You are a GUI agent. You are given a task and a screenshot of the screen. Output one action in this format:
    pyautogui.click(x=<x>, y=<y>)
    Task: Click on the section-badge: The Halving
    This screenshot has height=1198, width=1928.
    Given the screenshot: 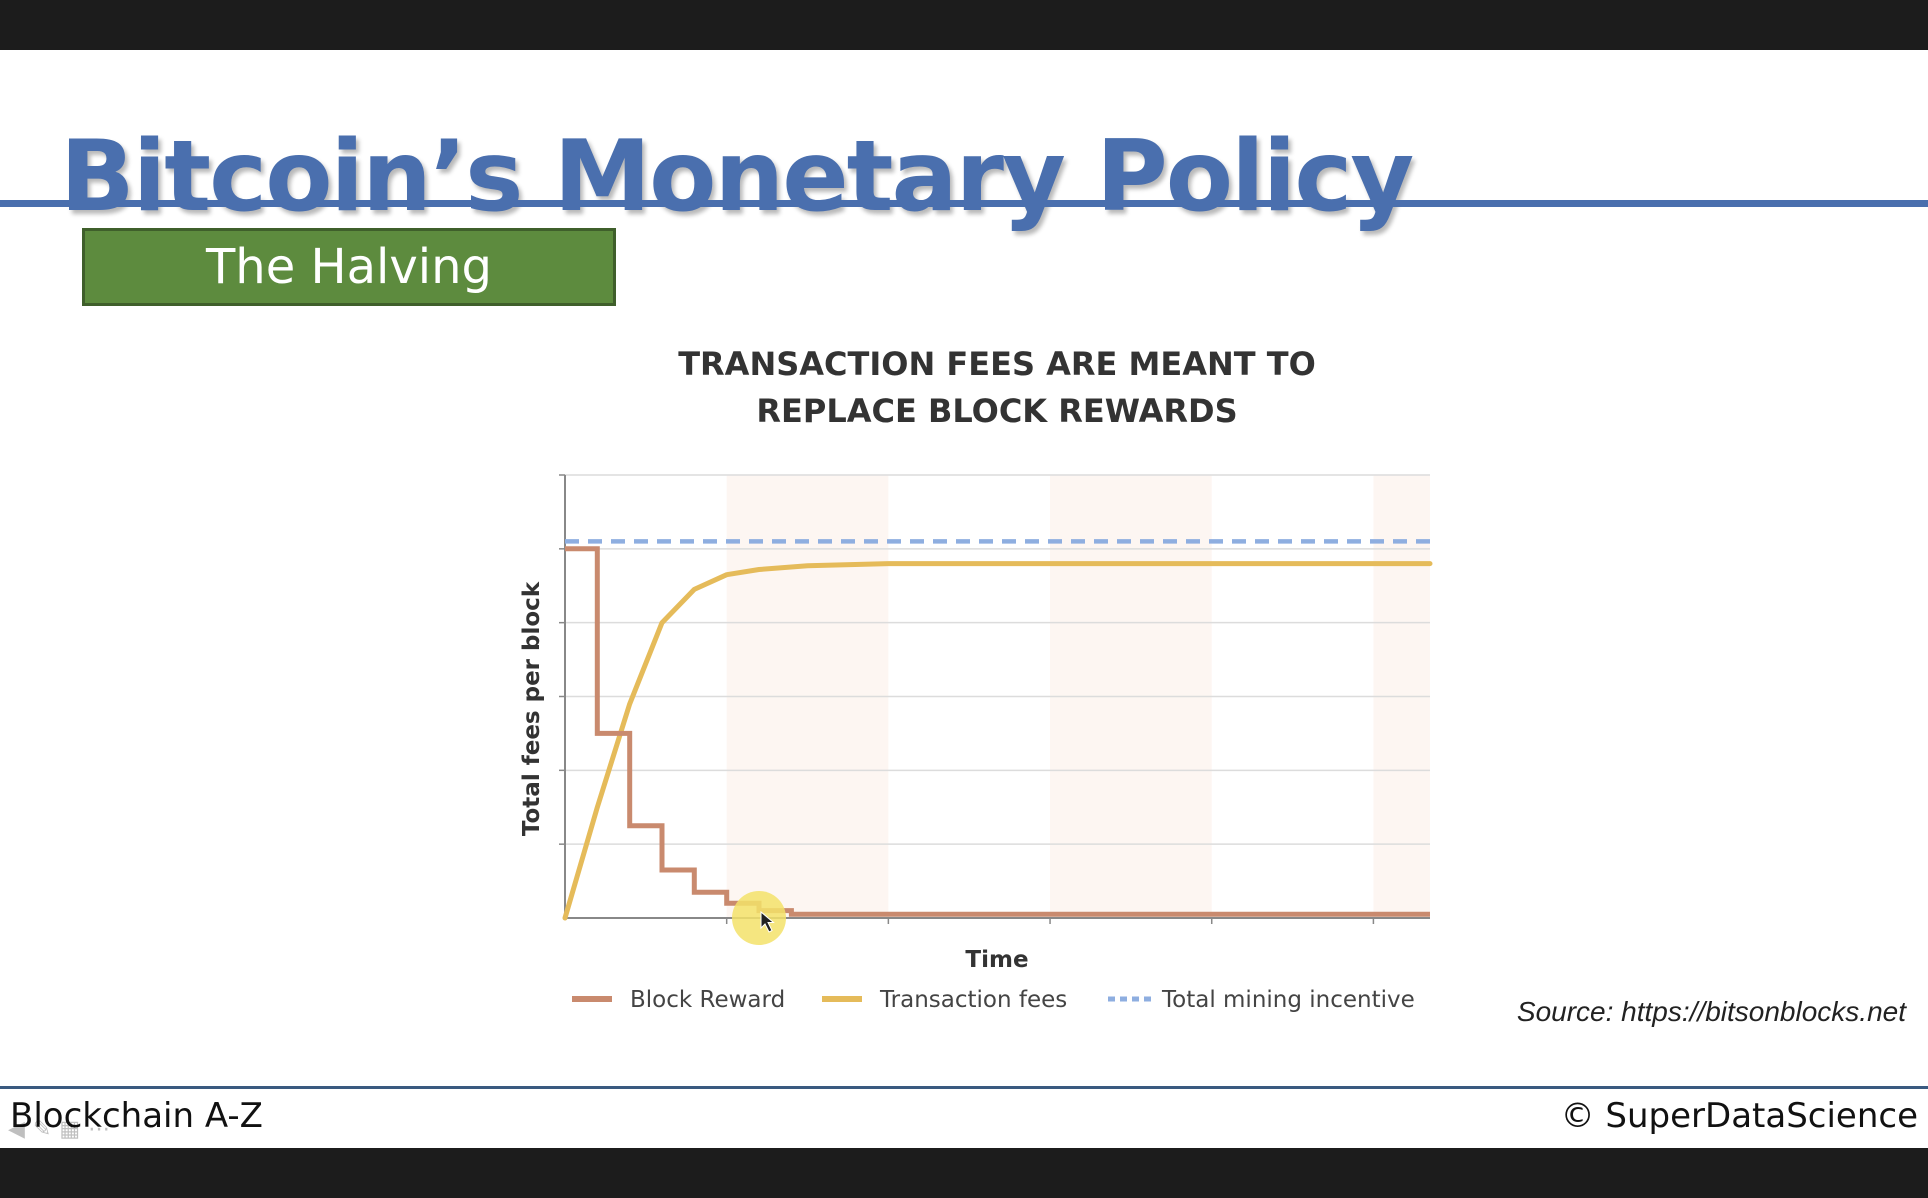 What is the action you would take?
    pyautogui.click(x=349, y=267)
    